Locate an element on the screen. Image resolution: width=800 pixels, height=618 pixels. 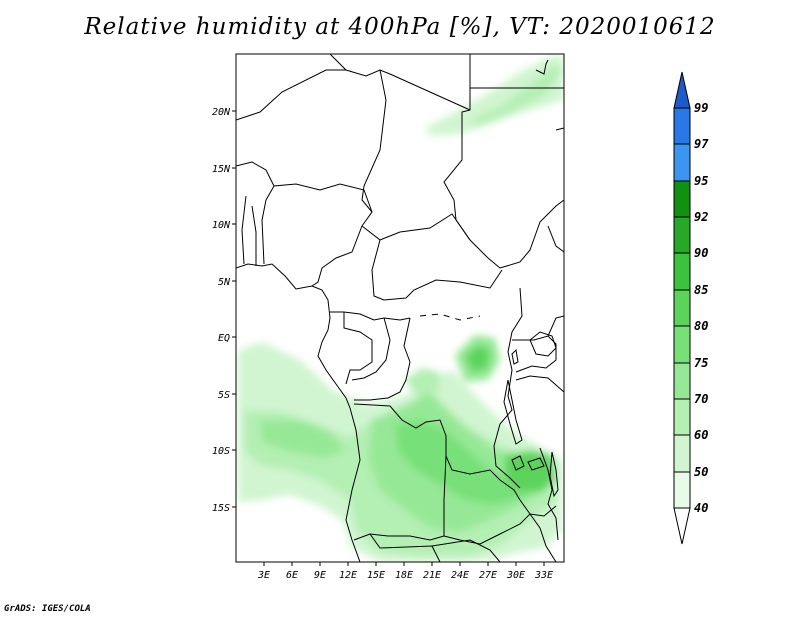
border-ghana is located at coordinates (254, 235).